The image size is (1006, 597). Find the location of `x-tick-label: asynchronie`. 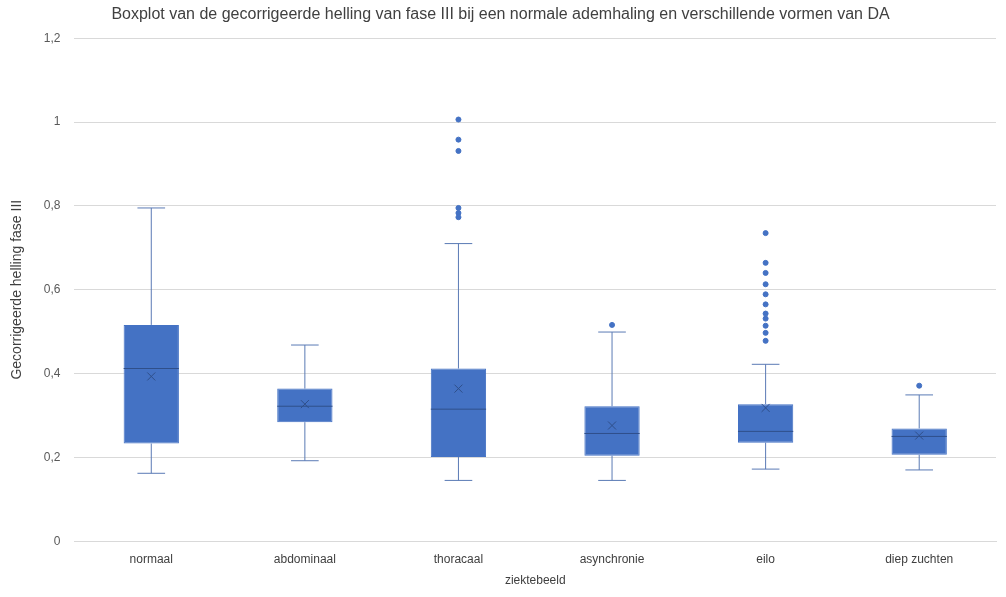

x-tick-label: asynchronie is located at coordinates (612, 558).